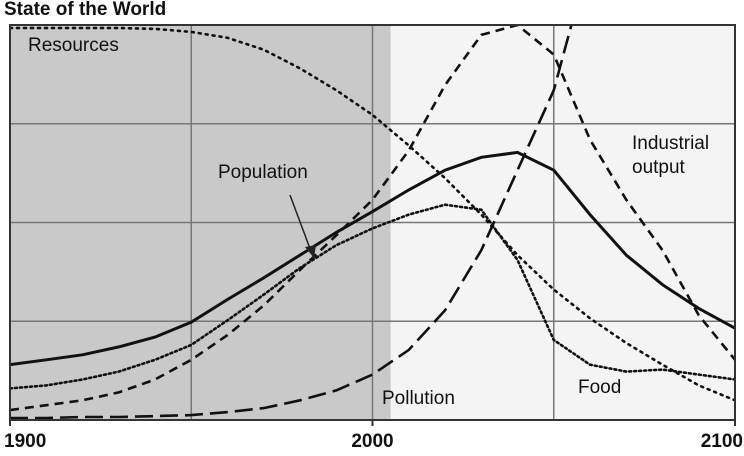 This screenshot has width=744, height=456. What do you see at coordinates (670, 155) in the screenshot?
I see `series-label: Industrial output` at bounding box center [670, 155].